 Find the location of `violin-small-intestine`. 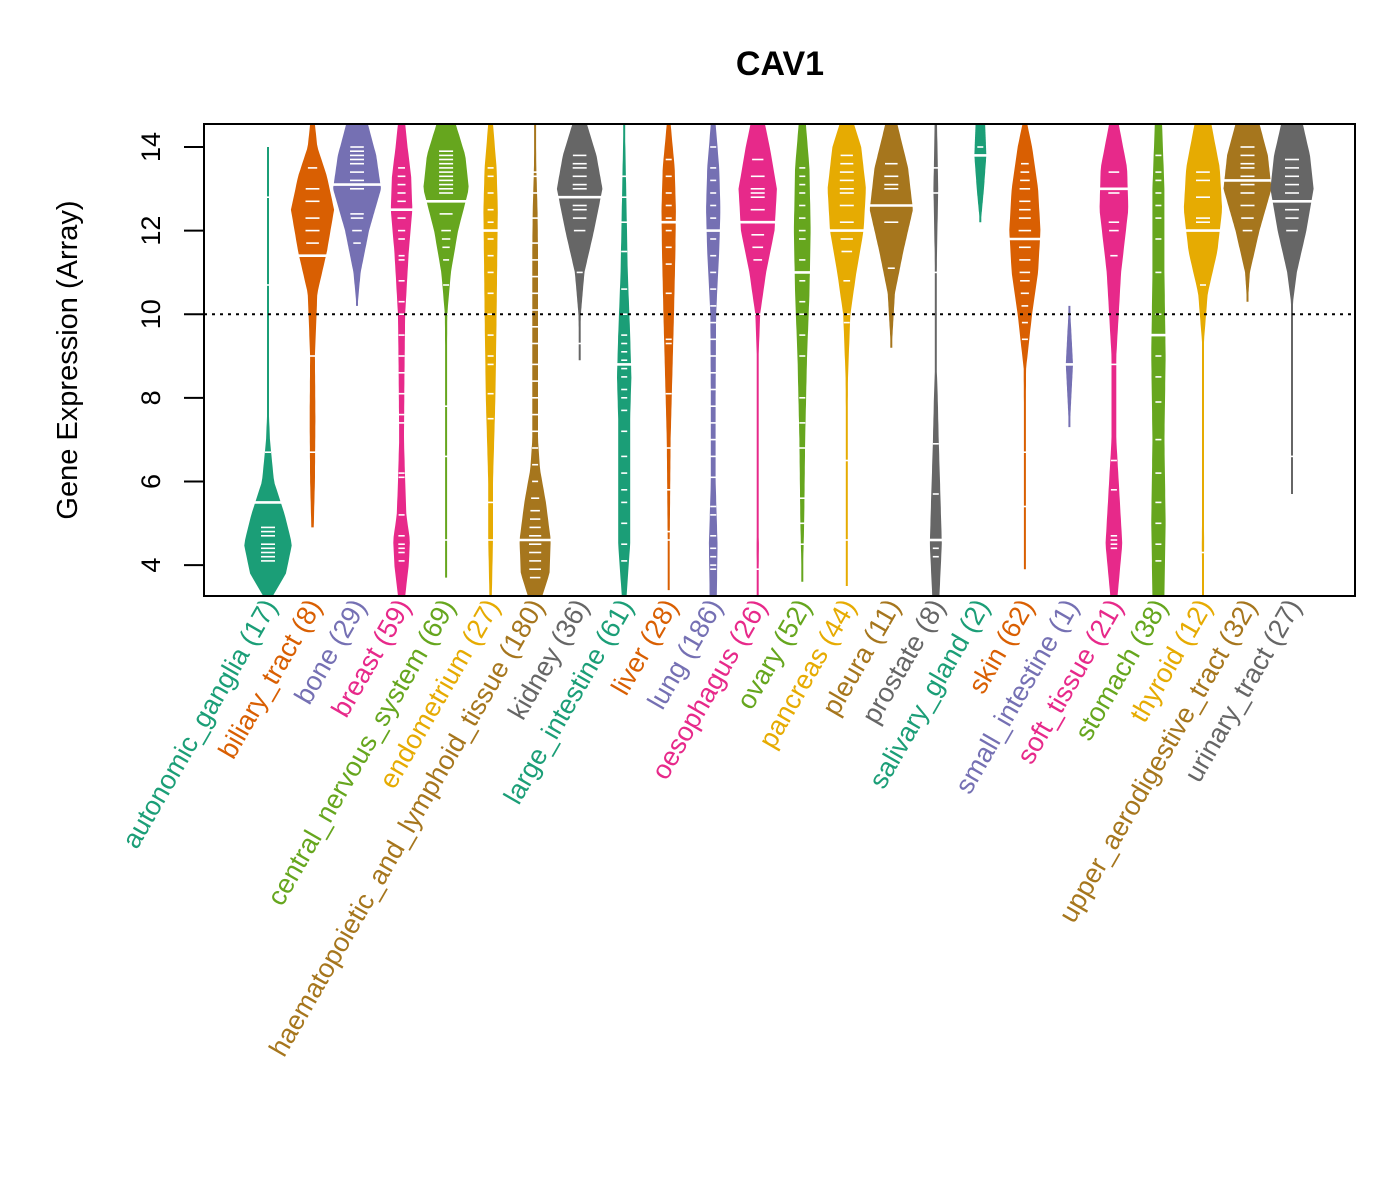

violin-small-intestine is located at coordinates (1069, 366).